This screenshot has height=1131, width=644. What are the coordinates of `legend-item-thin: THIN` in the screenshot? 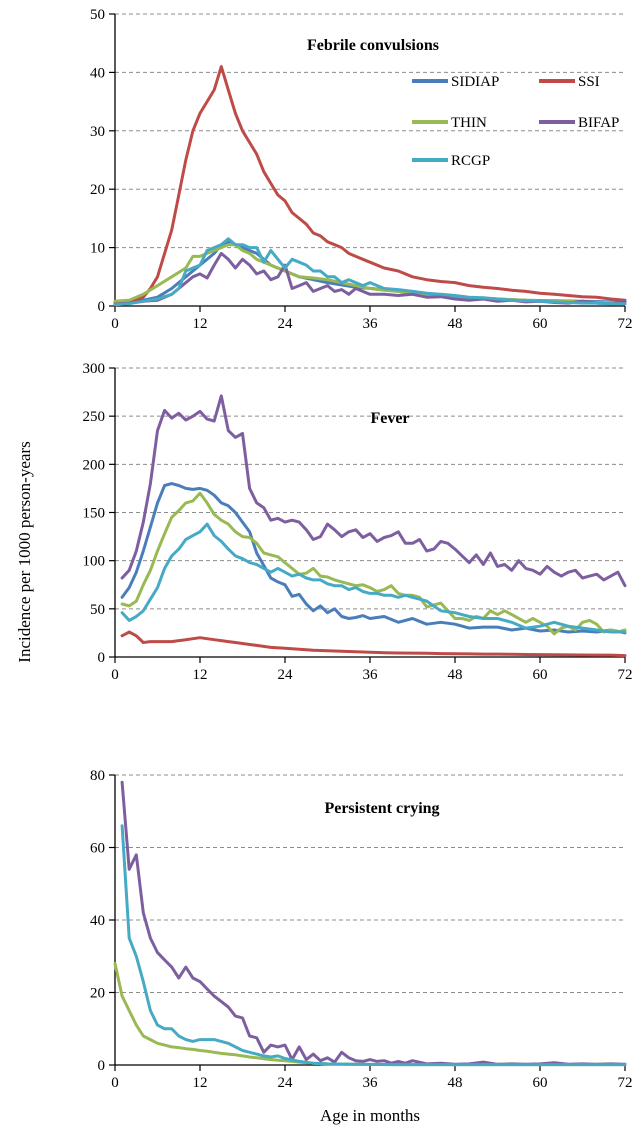 It's located at (449, 123).